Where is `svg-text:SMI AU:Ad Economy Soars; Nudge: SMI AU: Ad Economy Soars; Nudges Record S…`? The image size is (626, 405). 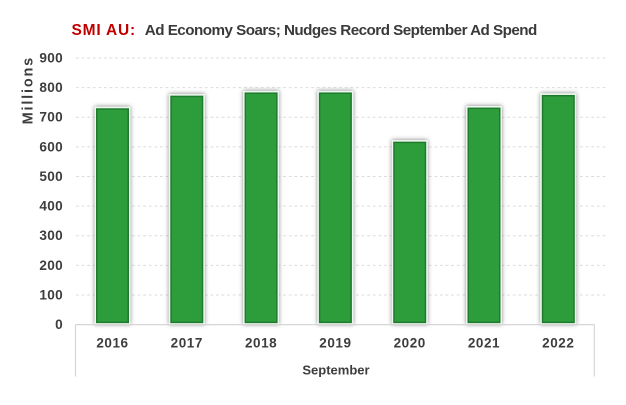 svg-text:SMI AU:Ad Economy Soars; Nudge: SMI AU: Ad Economy Soars; Nudges Record S… is located at coordinates (305, 30).